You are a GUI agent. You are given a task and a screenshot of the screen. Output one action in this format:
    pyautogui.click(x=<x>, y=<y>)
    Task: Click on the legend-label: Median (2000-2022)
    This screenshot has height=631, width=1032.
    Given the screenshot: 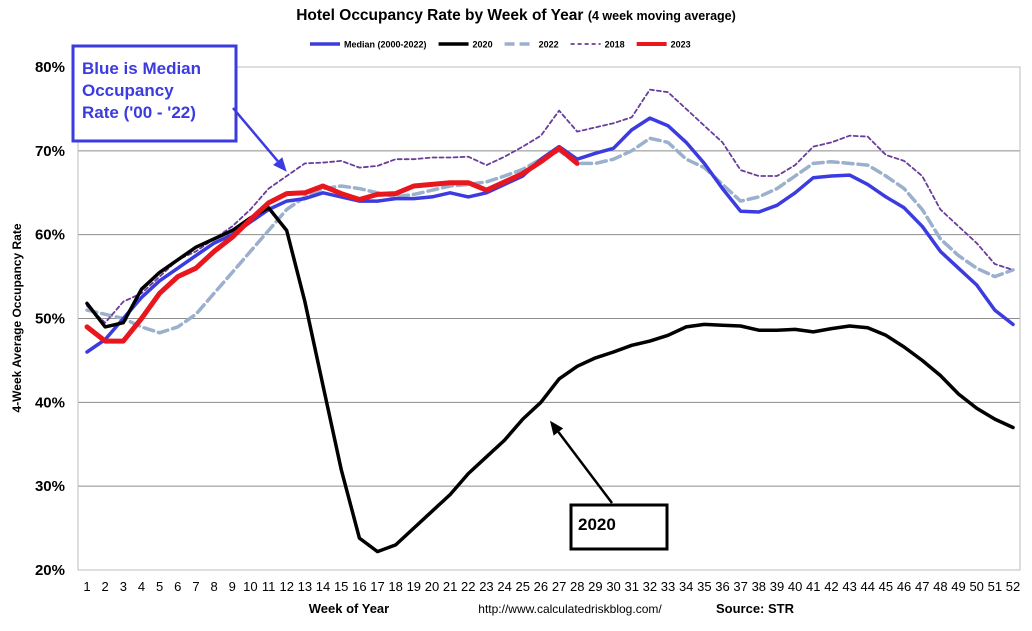 What is the action you would take?
    pyautogui.click(x=385, y=45)
    